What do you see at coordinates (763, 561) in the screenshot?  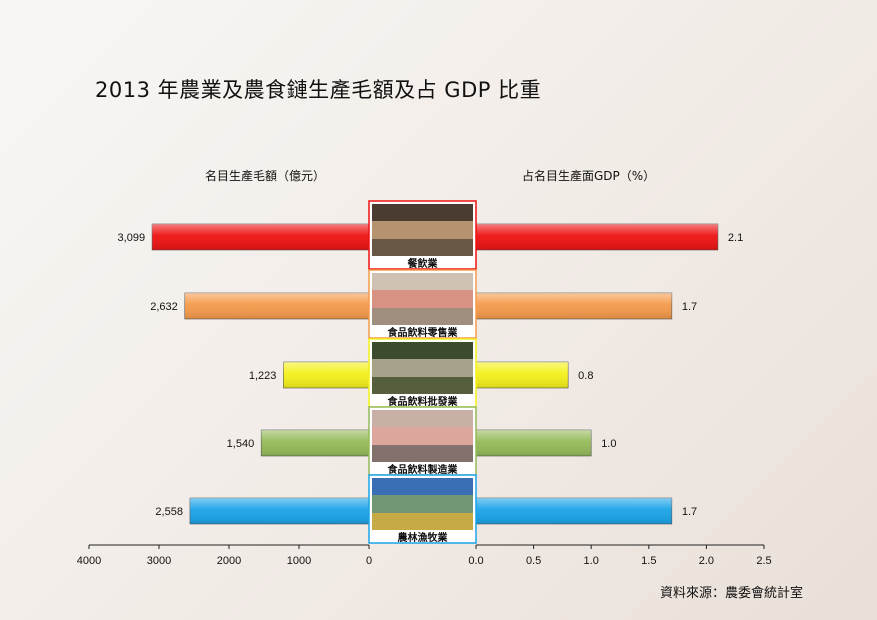 I see `right-tick-label: 2.5` at bounding box center [763, 561].